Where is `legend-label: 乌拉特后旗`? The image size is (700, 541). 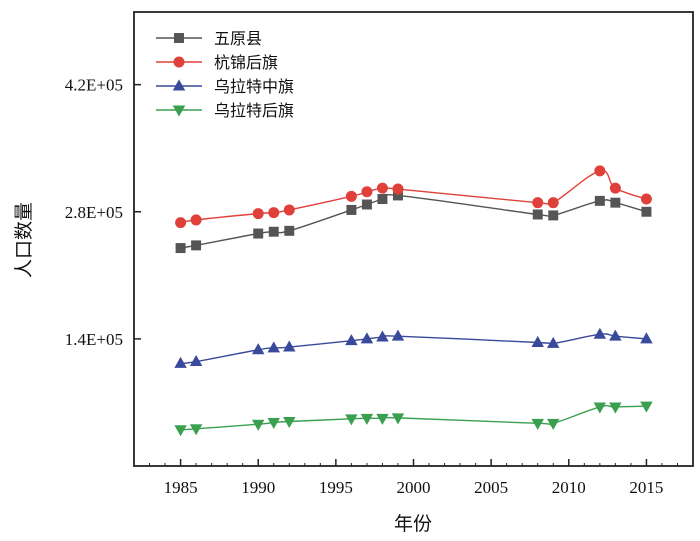
legend-label: 乌拉特后旗 is located at coordinates (254, 110).